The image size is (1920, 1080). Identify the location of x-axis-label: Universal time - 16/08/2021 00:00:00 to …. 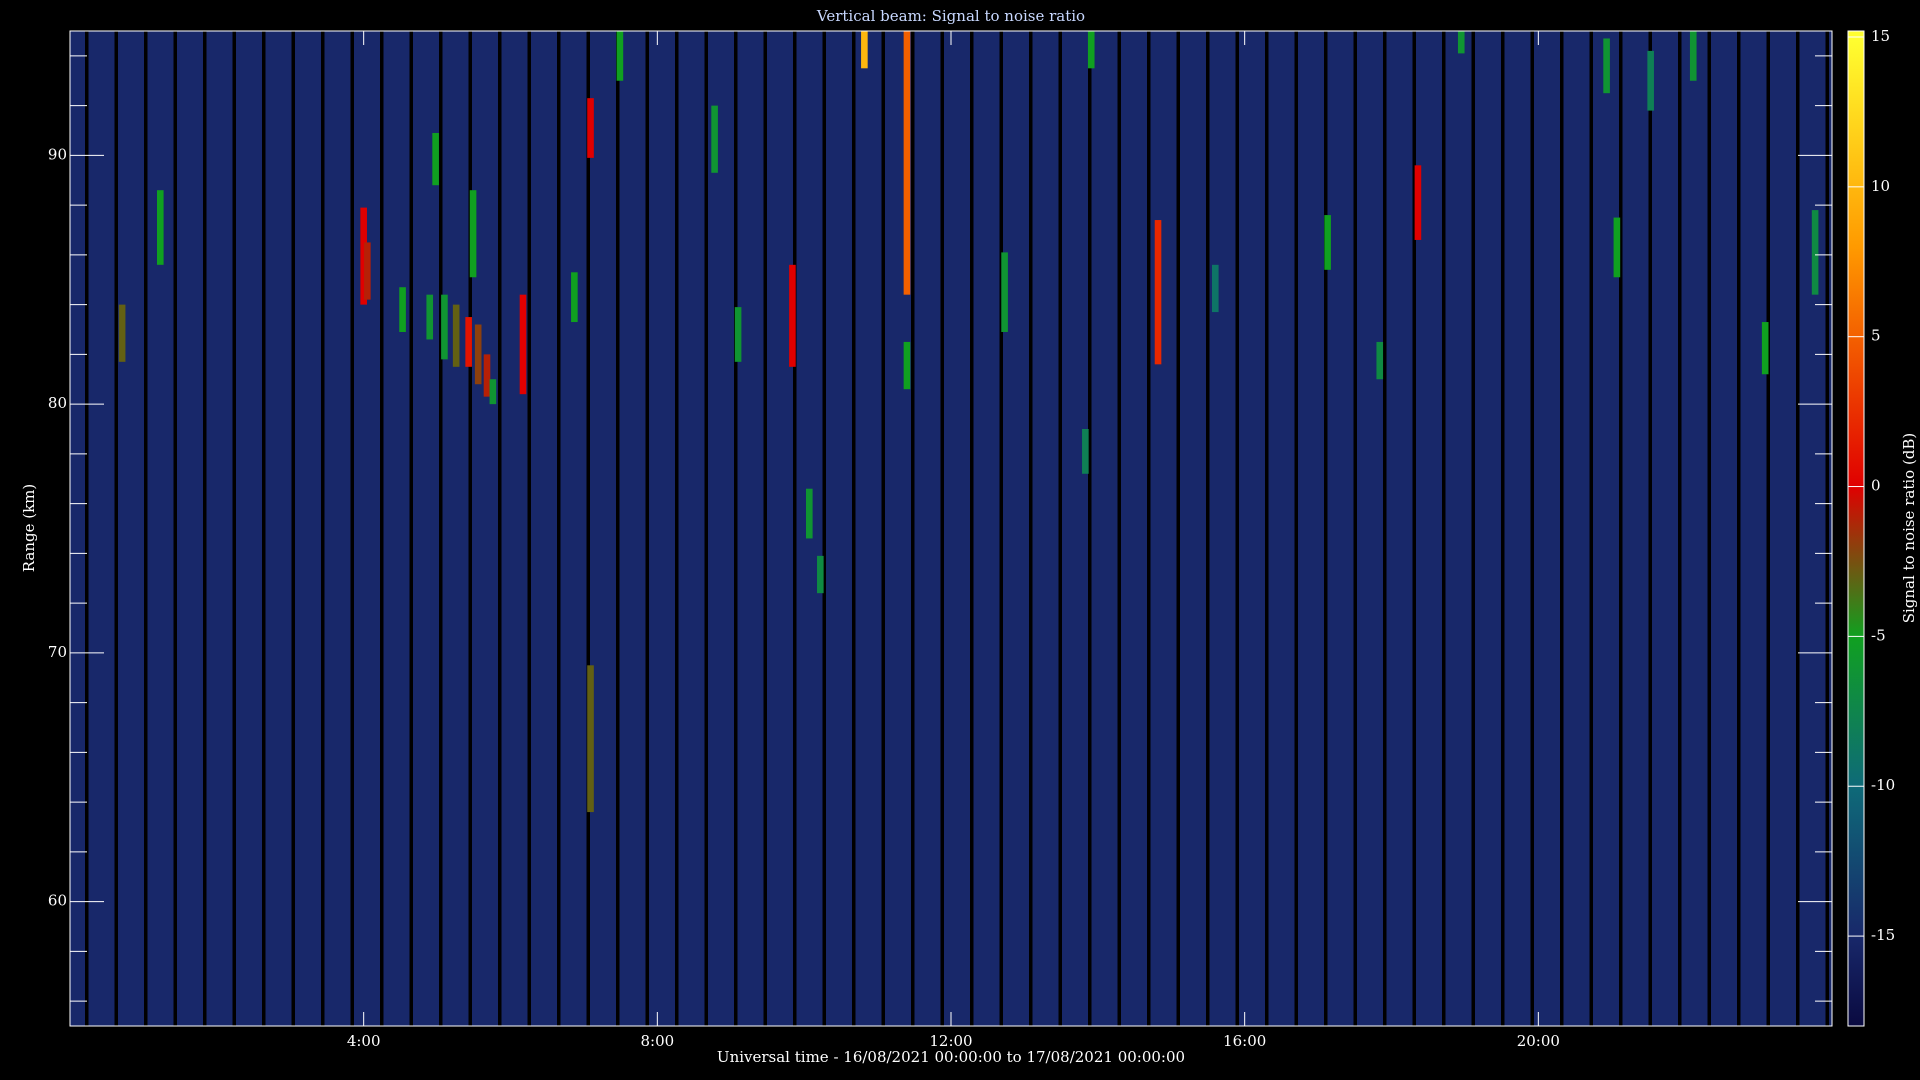
(951, 1057).